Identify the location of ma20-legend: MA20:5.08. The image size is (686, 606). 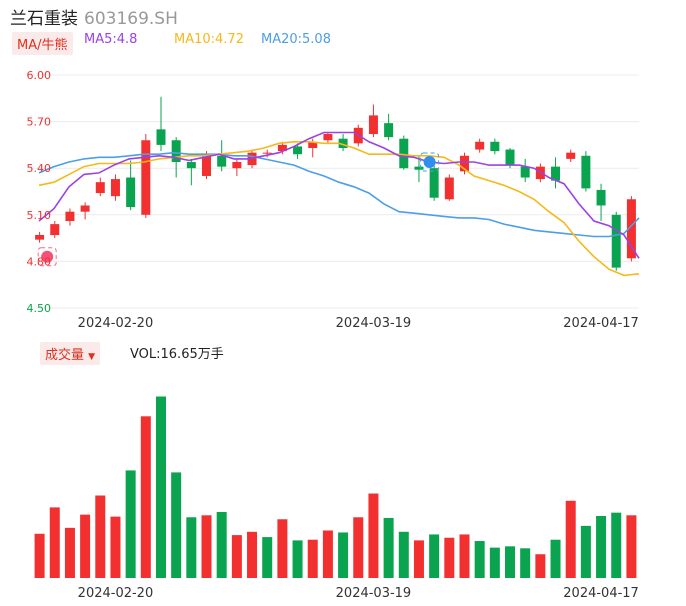
(296, 39).